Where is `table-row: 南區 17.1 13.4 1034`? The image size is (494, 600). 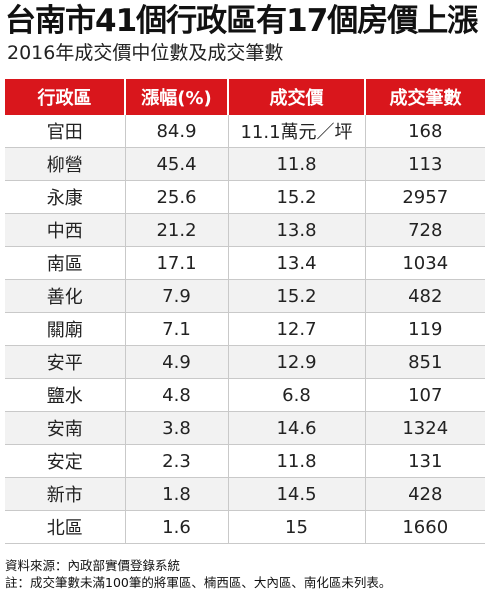
table-row: 南區 17.1 13.4 1034 is located at coordinates (245, 263).